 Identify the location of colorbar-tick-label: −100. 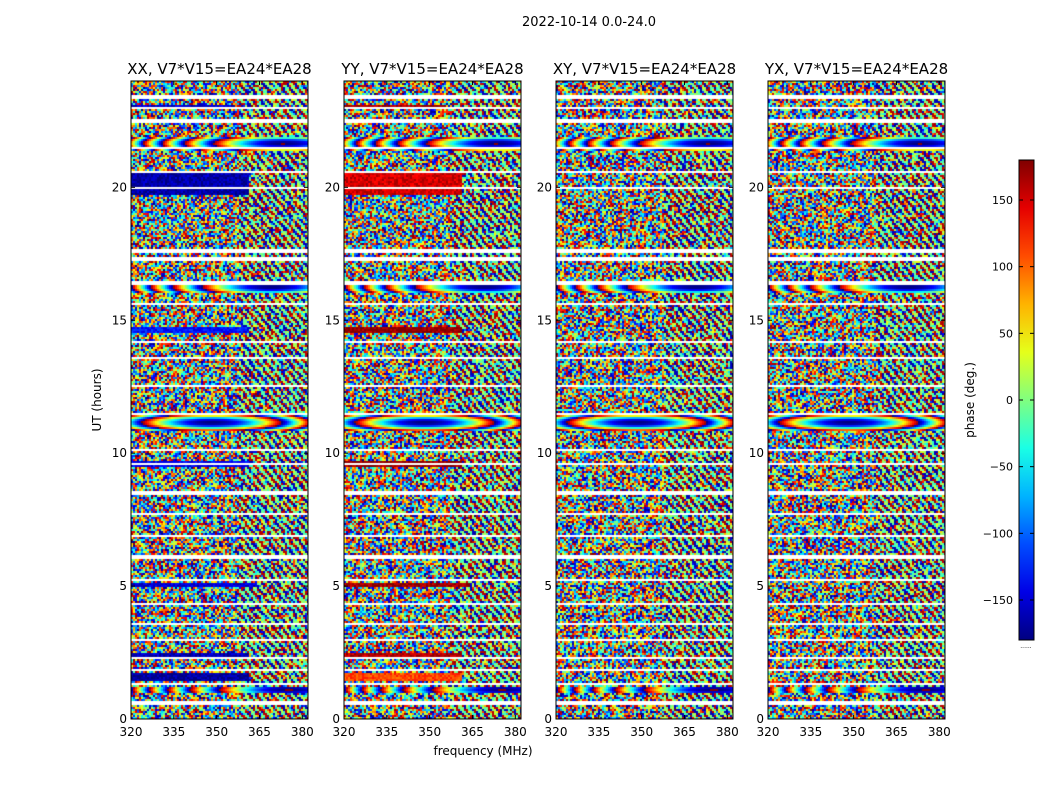
(998, 533).